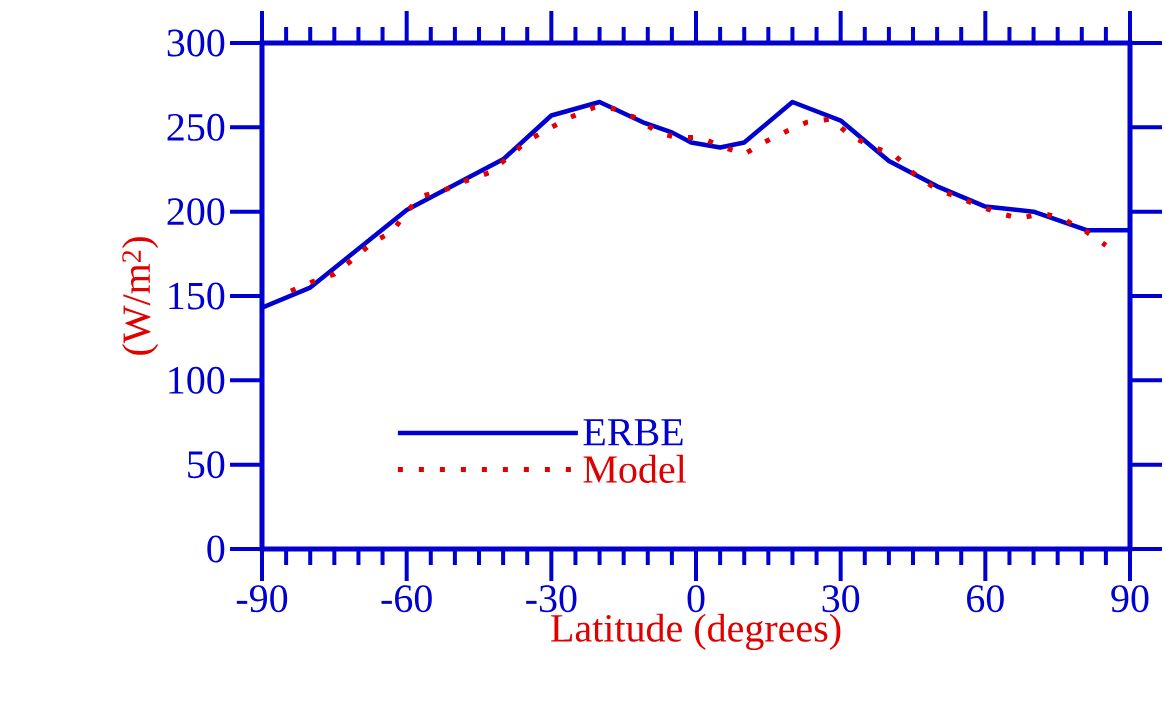 This screenshot has width=1165, height=724. I want to click on y-tick-label: 250, so click(196, 127).